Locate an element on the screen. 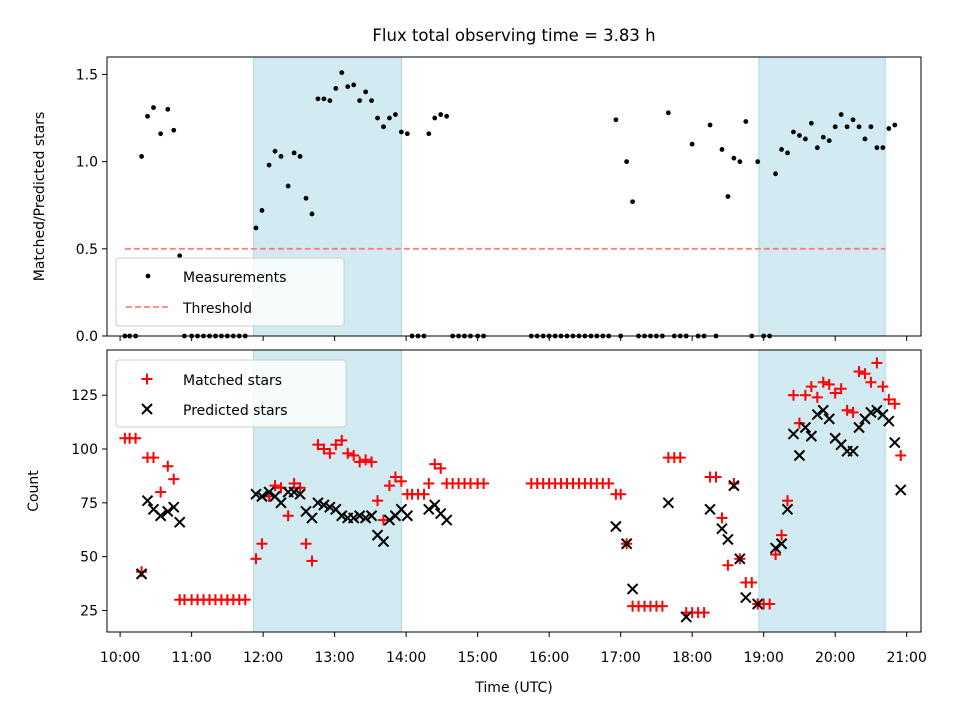 Image resolution: width=960 pixels, height=720 pixels. x-tick-label-14-00: 14:00 is located at coordinates (406, 658).